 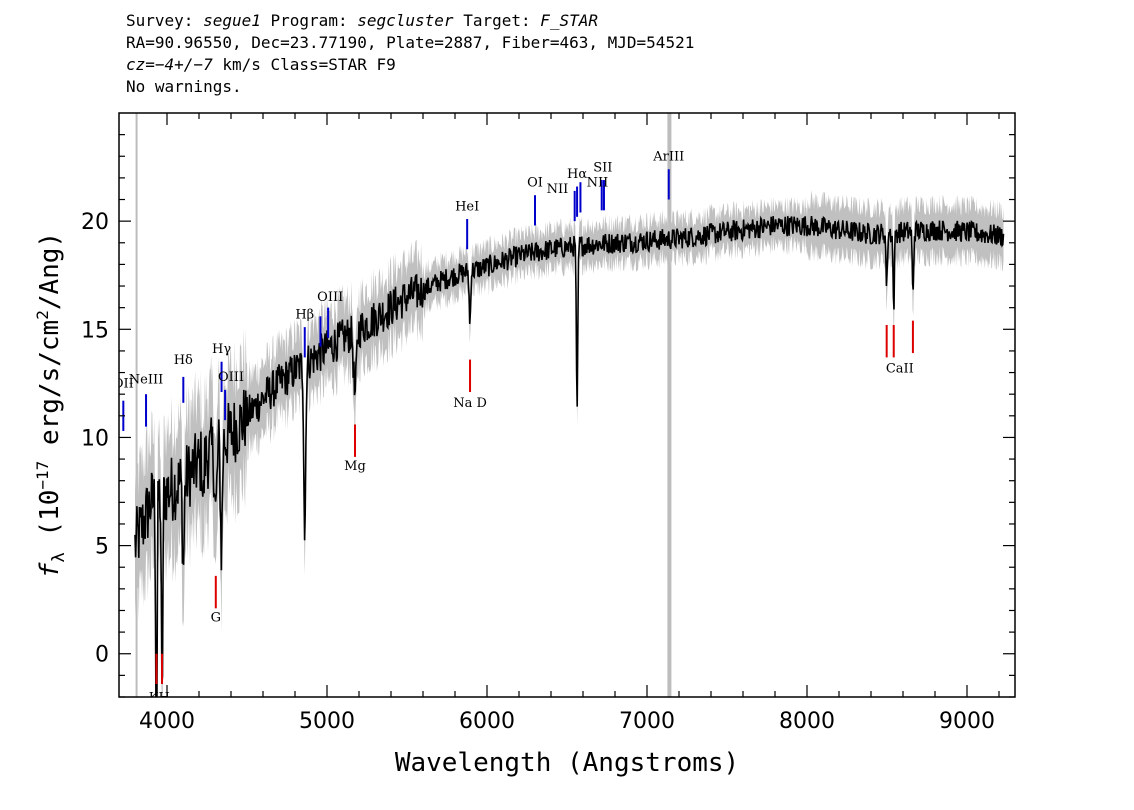 I want to click on absorption-line-label: G, so click(x=216, y=617).